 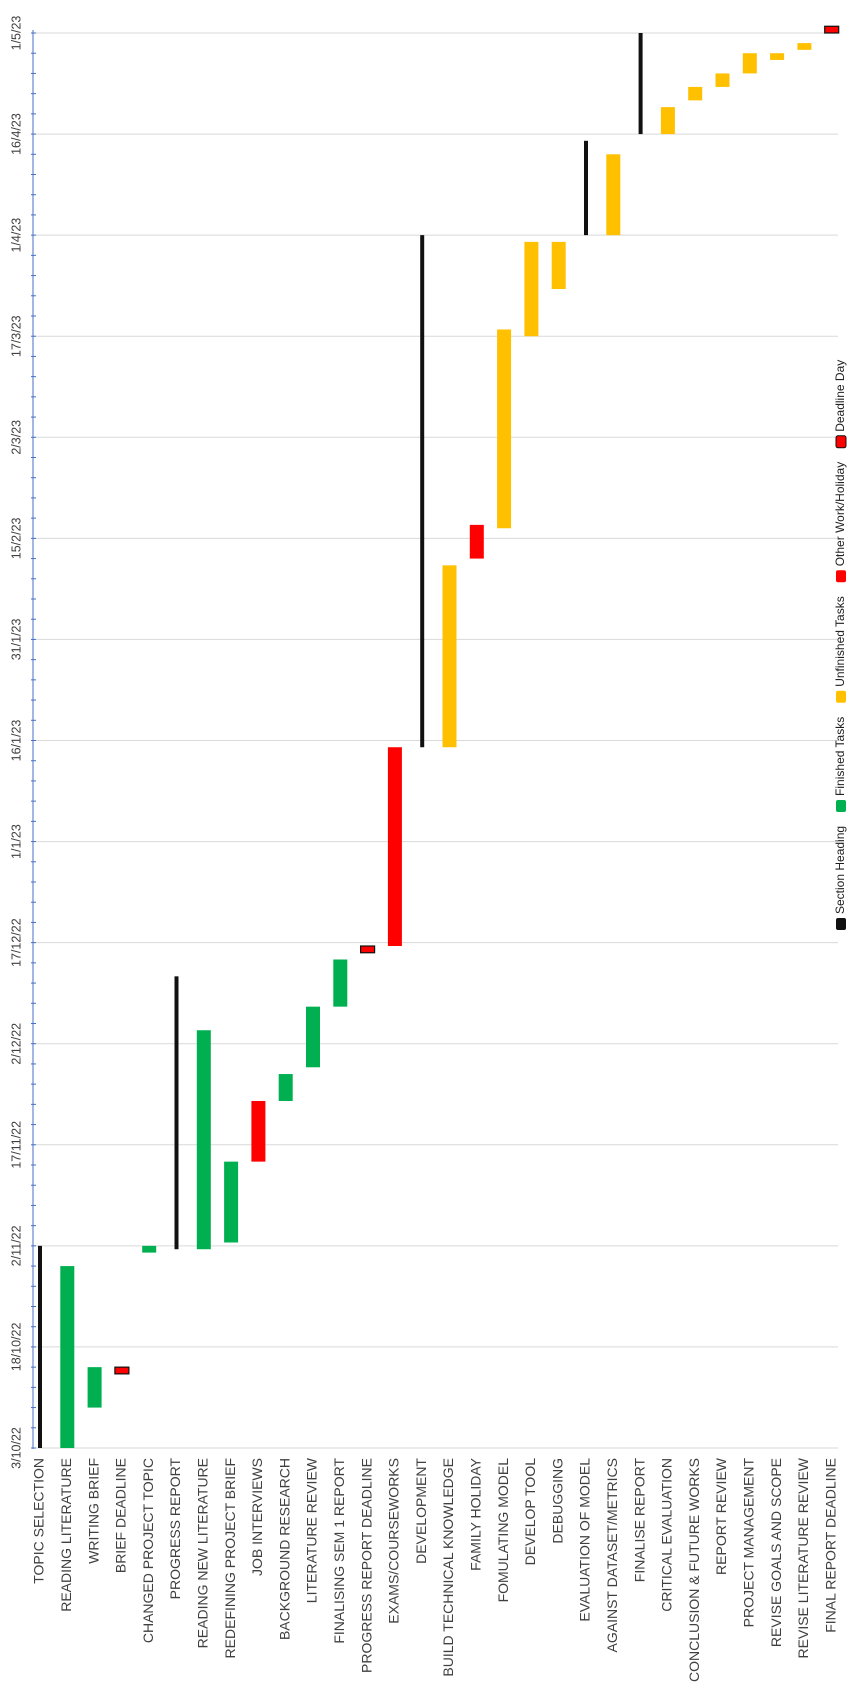 What do you see at coordinates (16, 134) in the screenshot?
I see `time-tick-label: 16/4/23` at bounding box center [16, 134].